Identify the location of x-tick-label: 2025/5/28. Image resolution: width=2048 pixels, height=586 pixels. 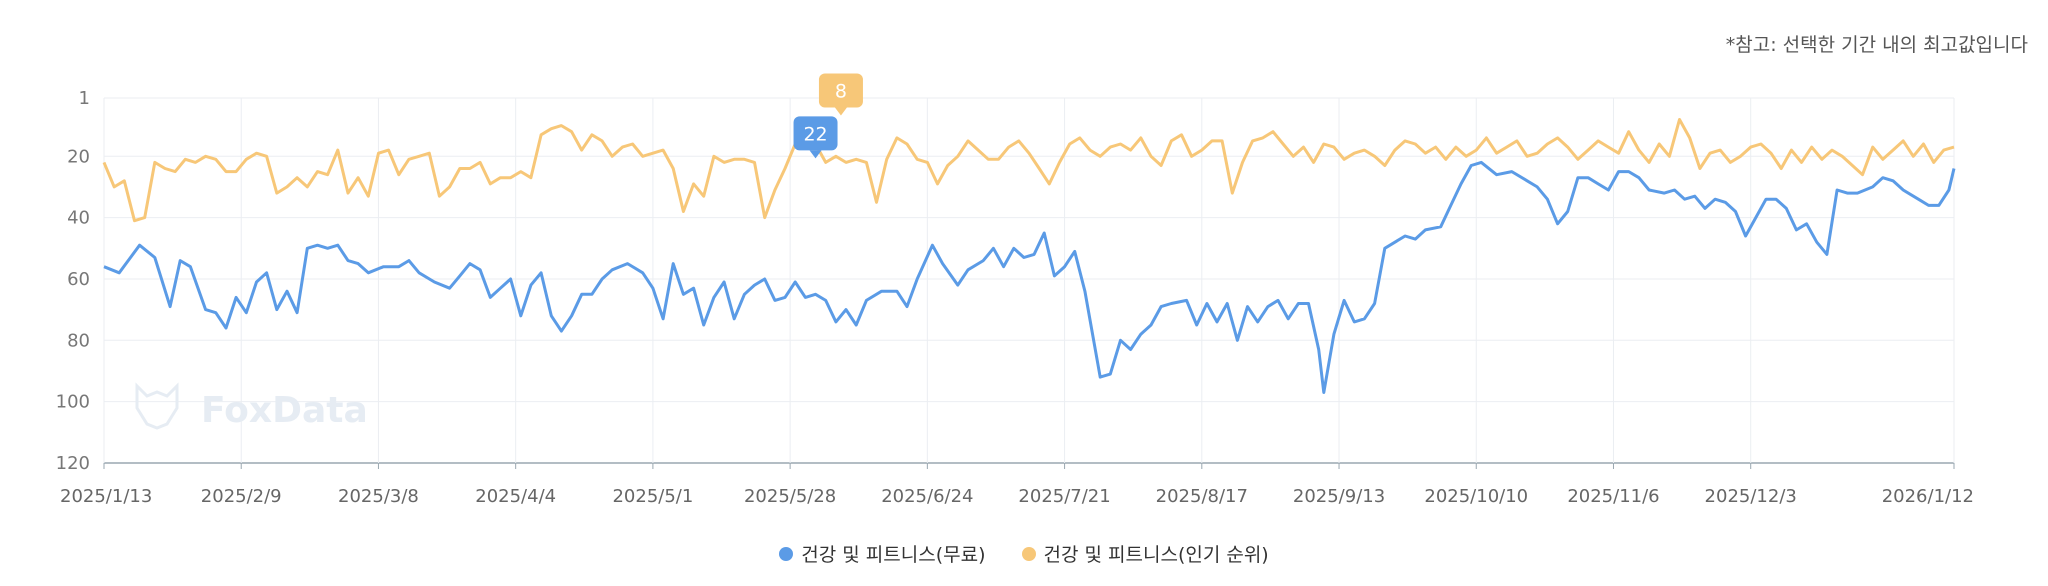
(790, 496).